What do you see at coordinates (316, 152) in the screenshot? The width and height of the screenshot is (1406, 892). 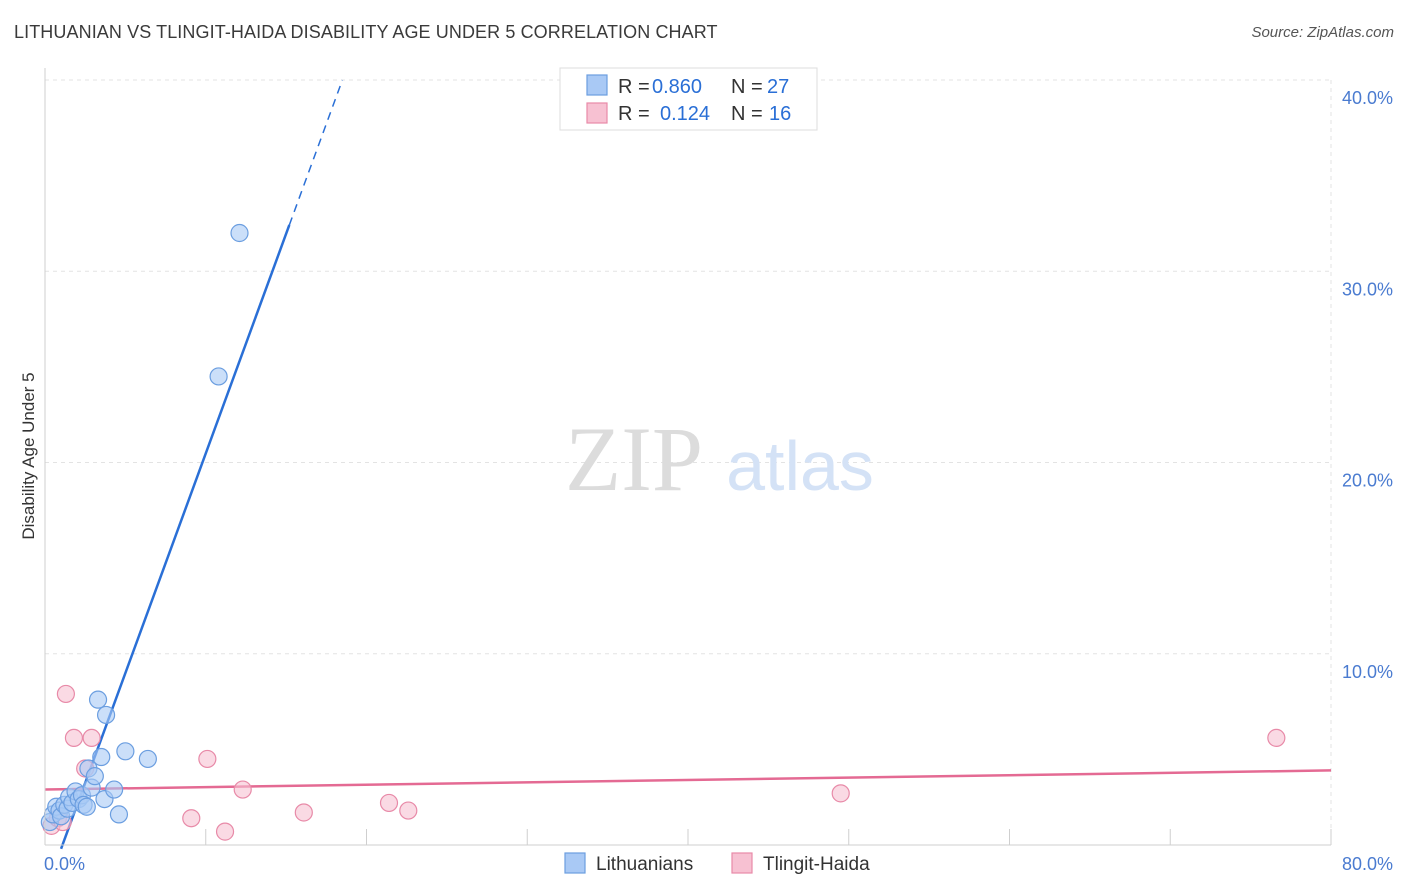 I see `trendline-extension` at bounding box center [316, 152].